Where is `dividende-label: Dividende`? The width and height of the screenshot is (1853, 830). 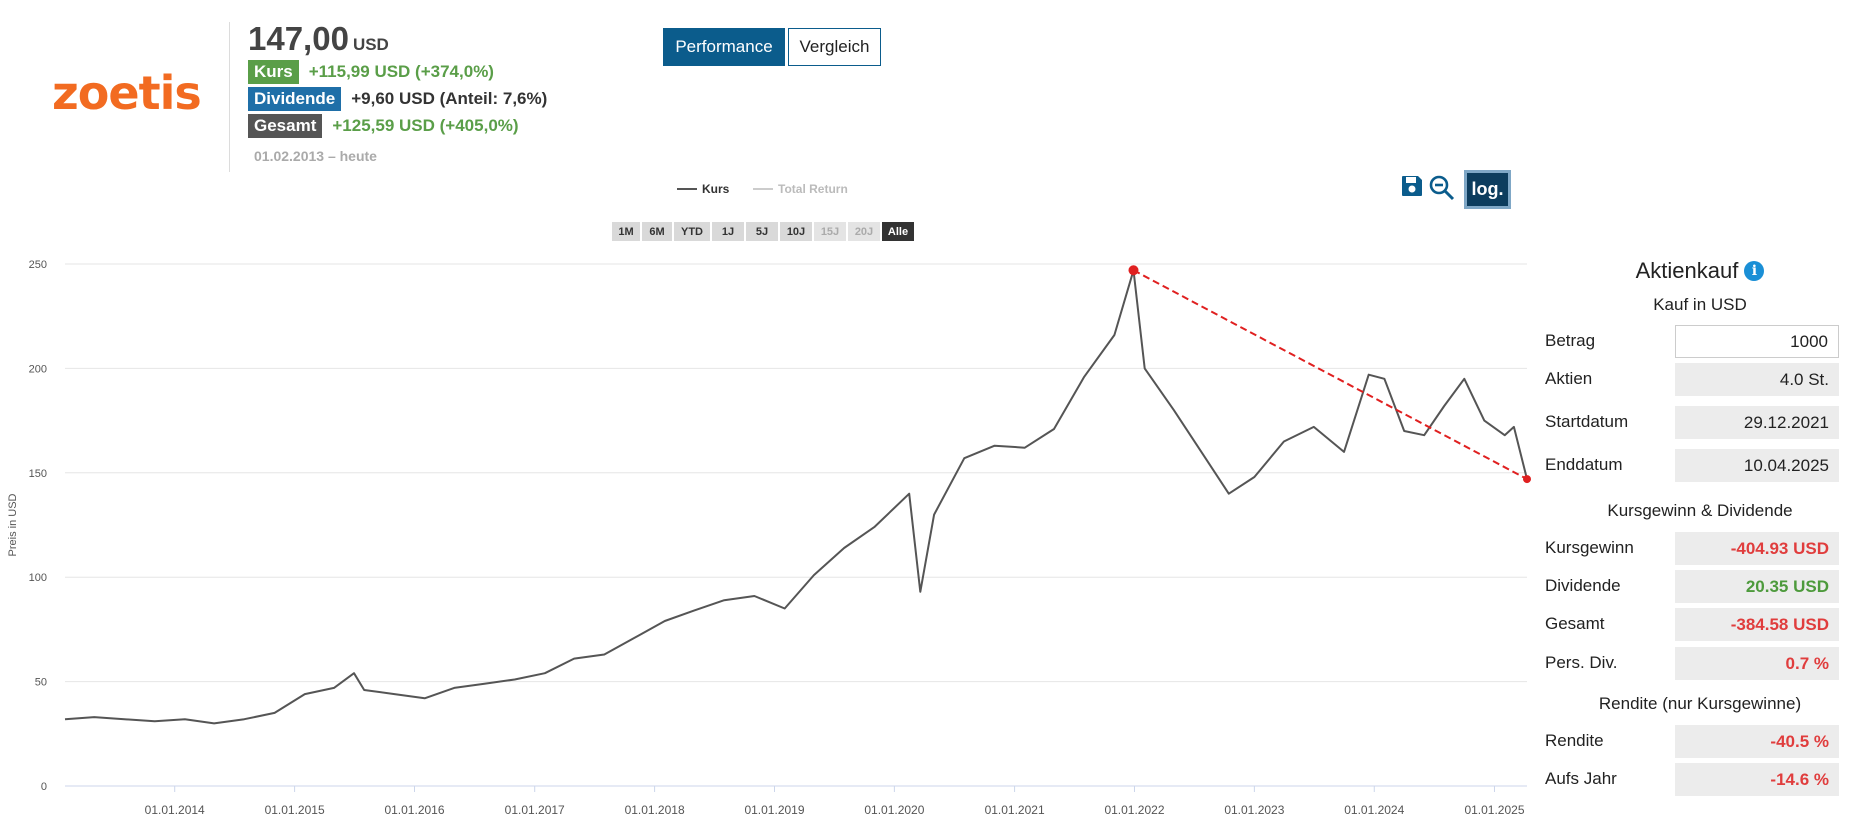 dividende-label: Dividende is located at coordinates (1583, 585).